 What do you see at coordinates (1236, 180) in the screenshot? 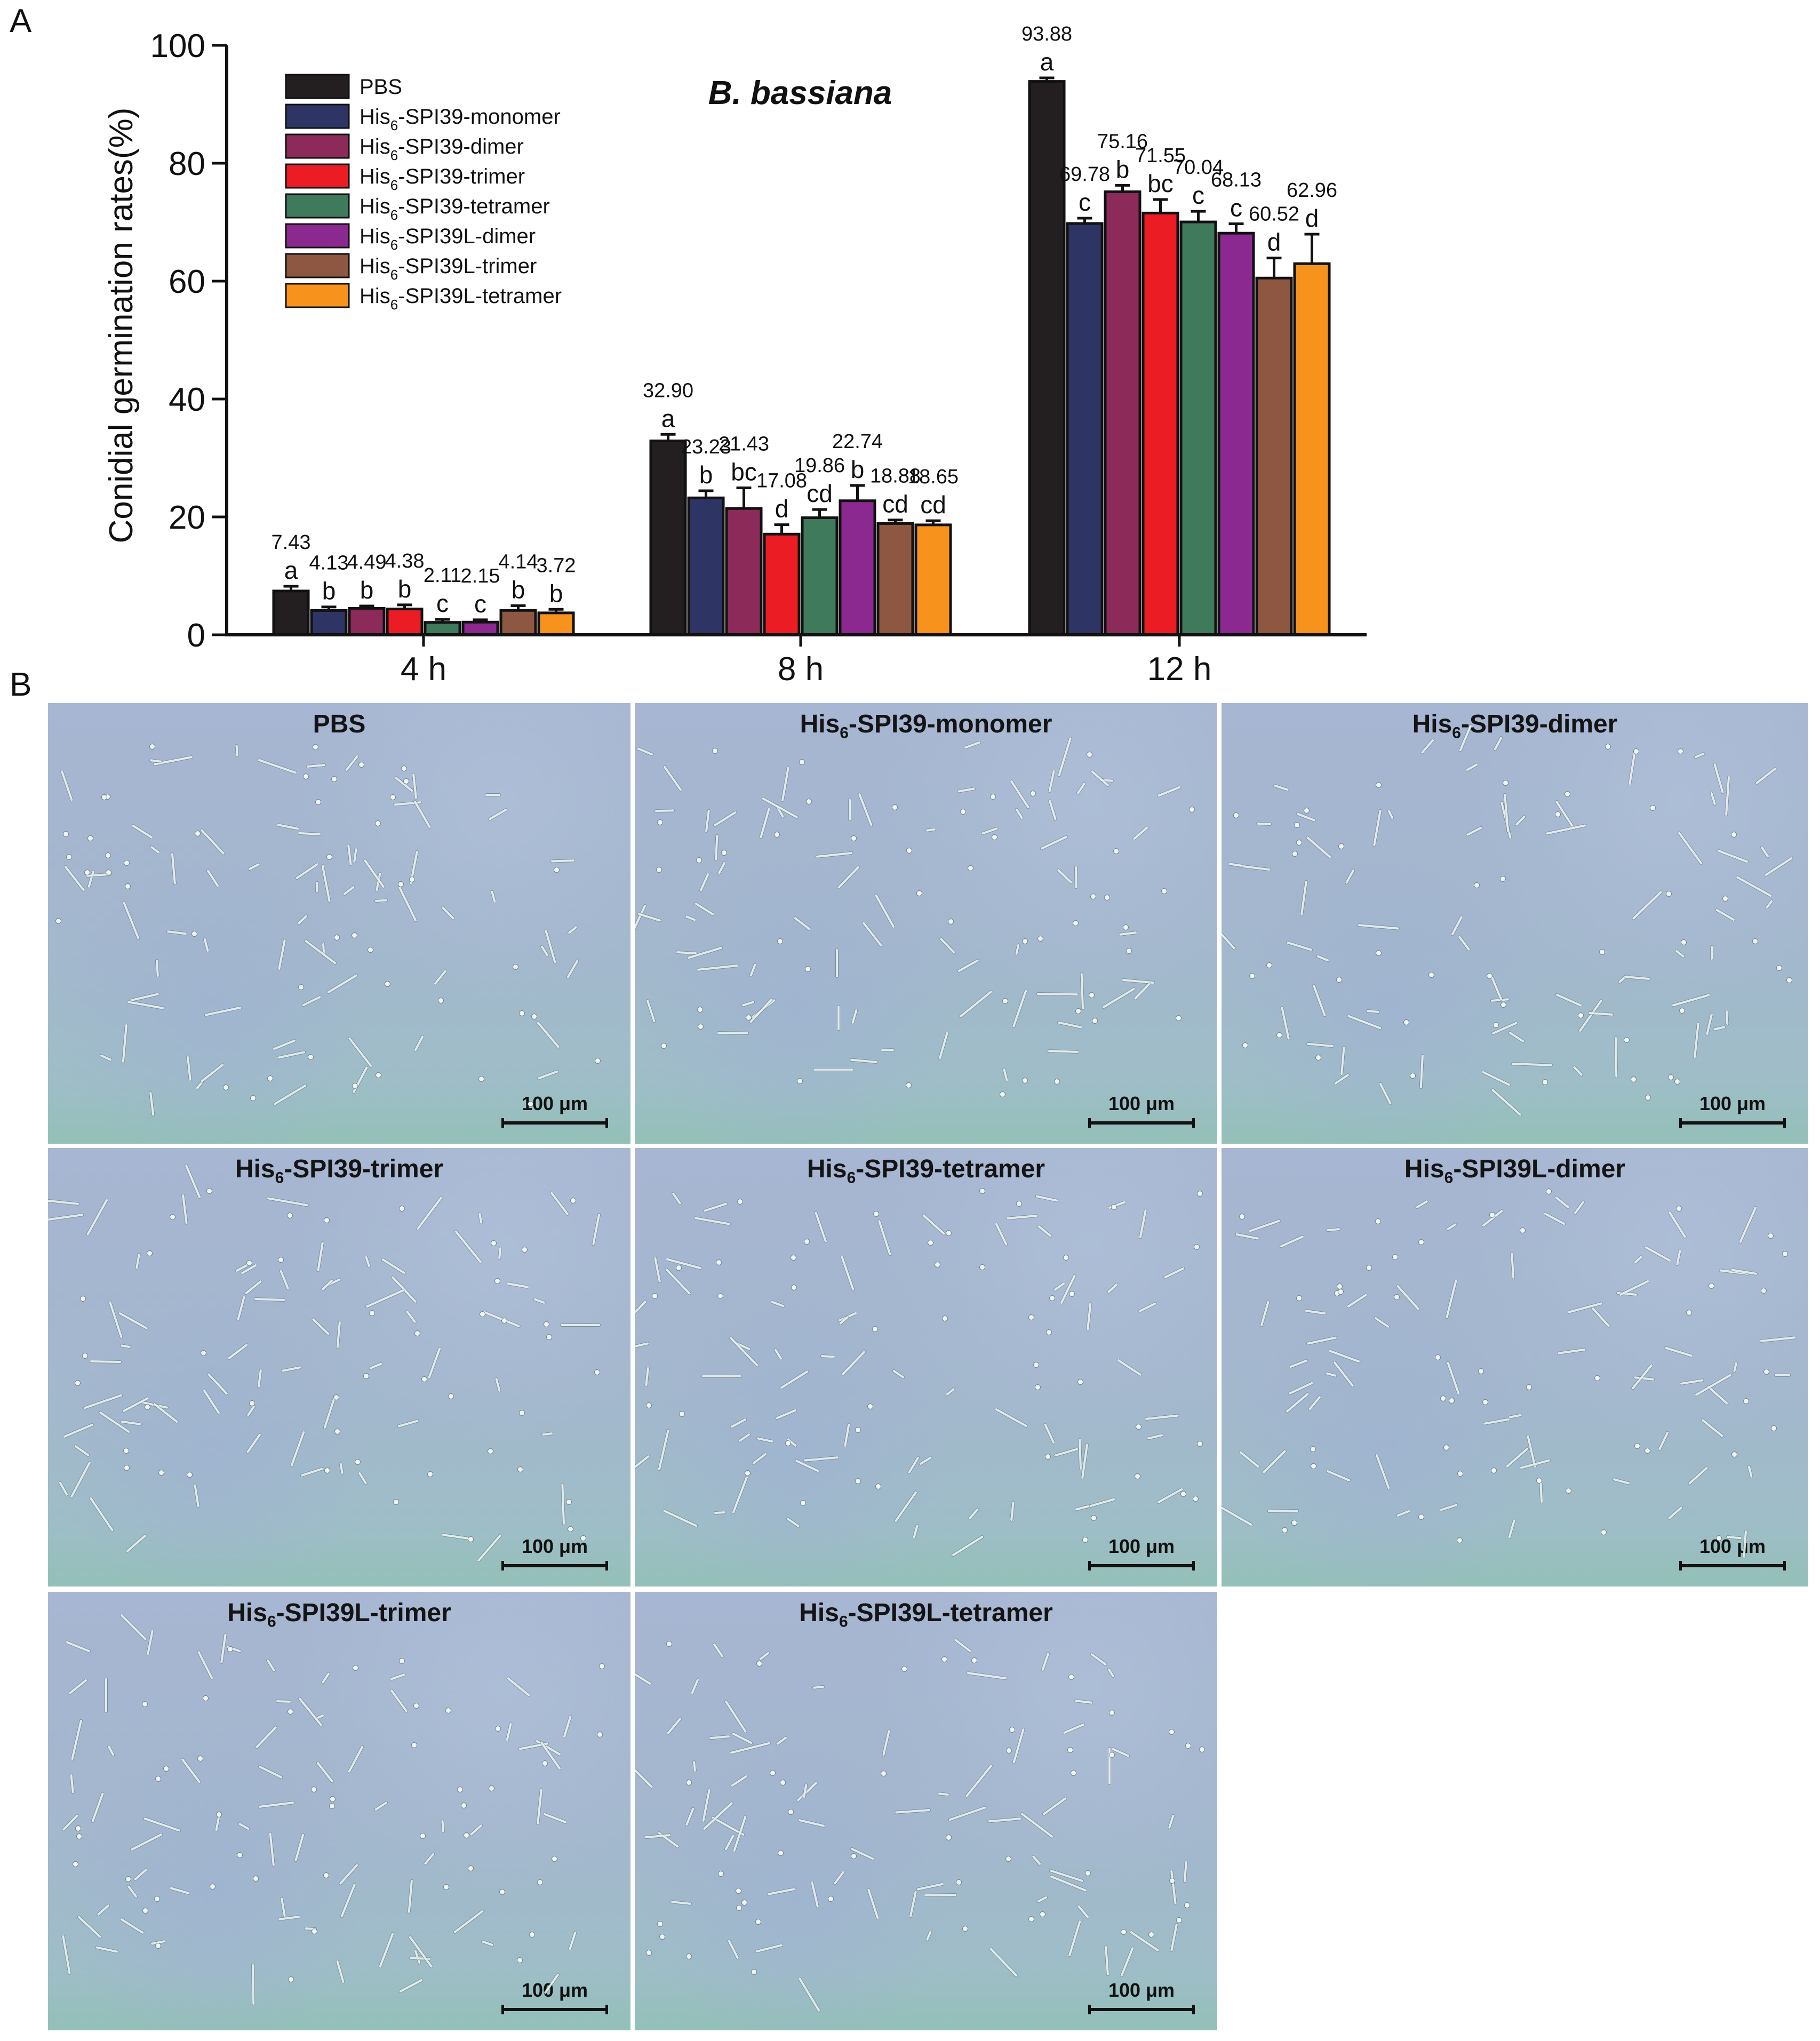
I see `data-label: 68.13` at bounding box center [1236, 180].